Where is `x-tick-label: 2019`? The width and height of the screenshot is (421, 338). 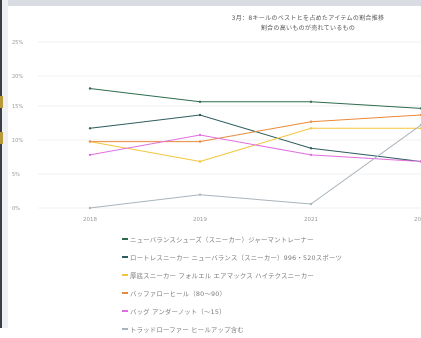 x-tick-label: 2019 is located at coordinates (200, 220).